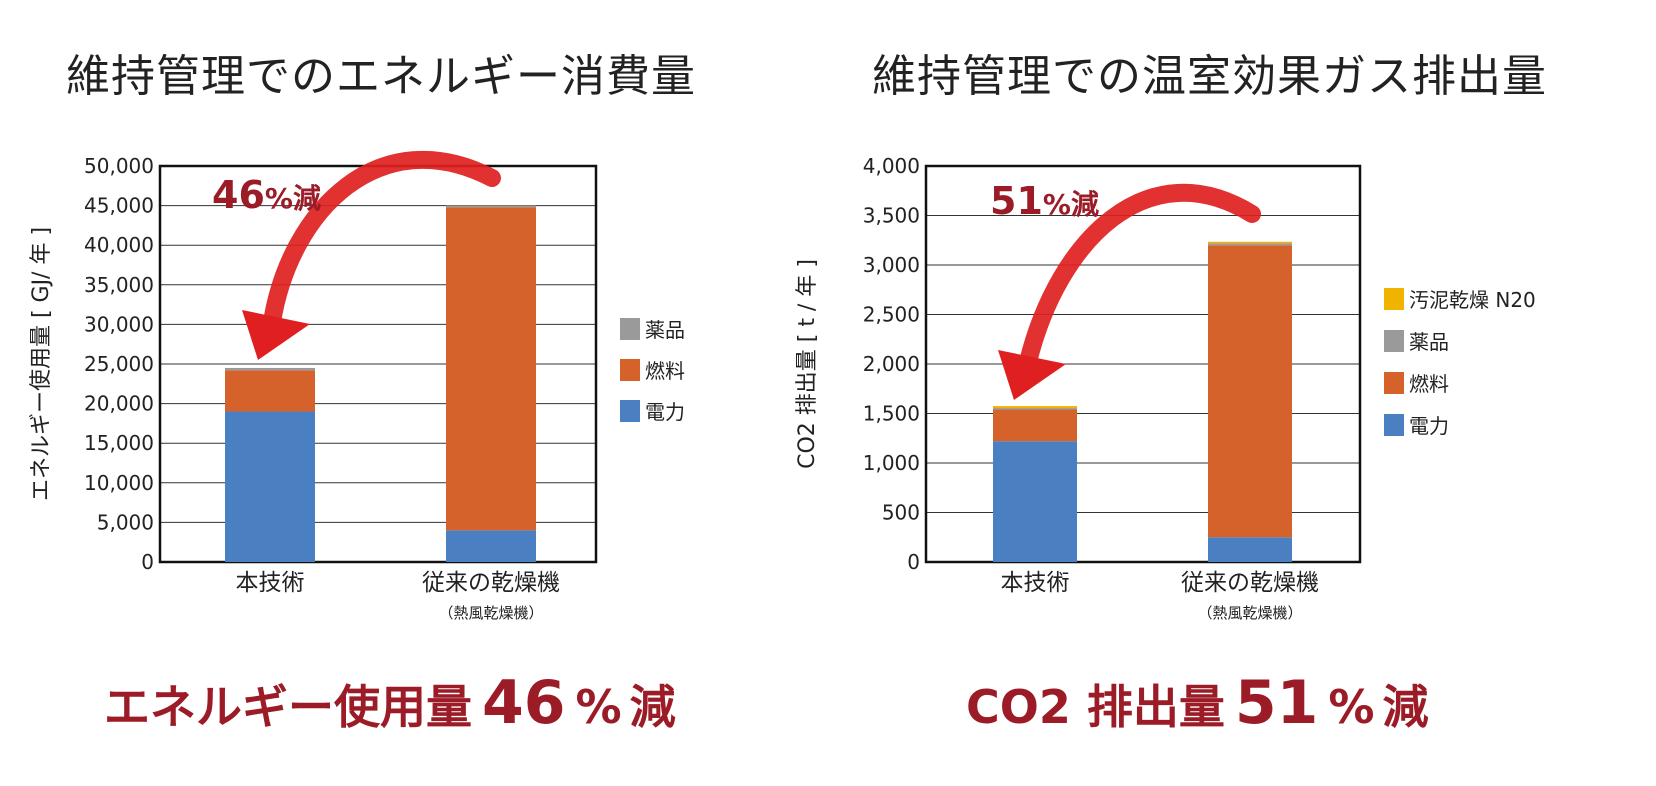  What do you see at coordinates (807, 364) in the screenshot?
I see `y-axis-label: CO2 排出量 [ t / 年 ]` at bounding box center [807, 364].